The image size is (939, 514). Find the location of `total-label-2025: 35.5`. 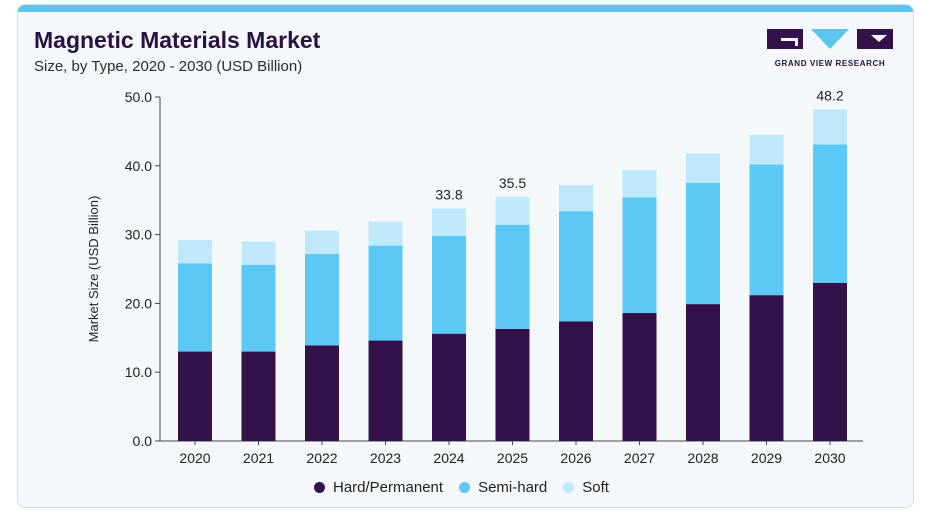

total-label-2025: 35.5 is located at coordinates (512, 183).